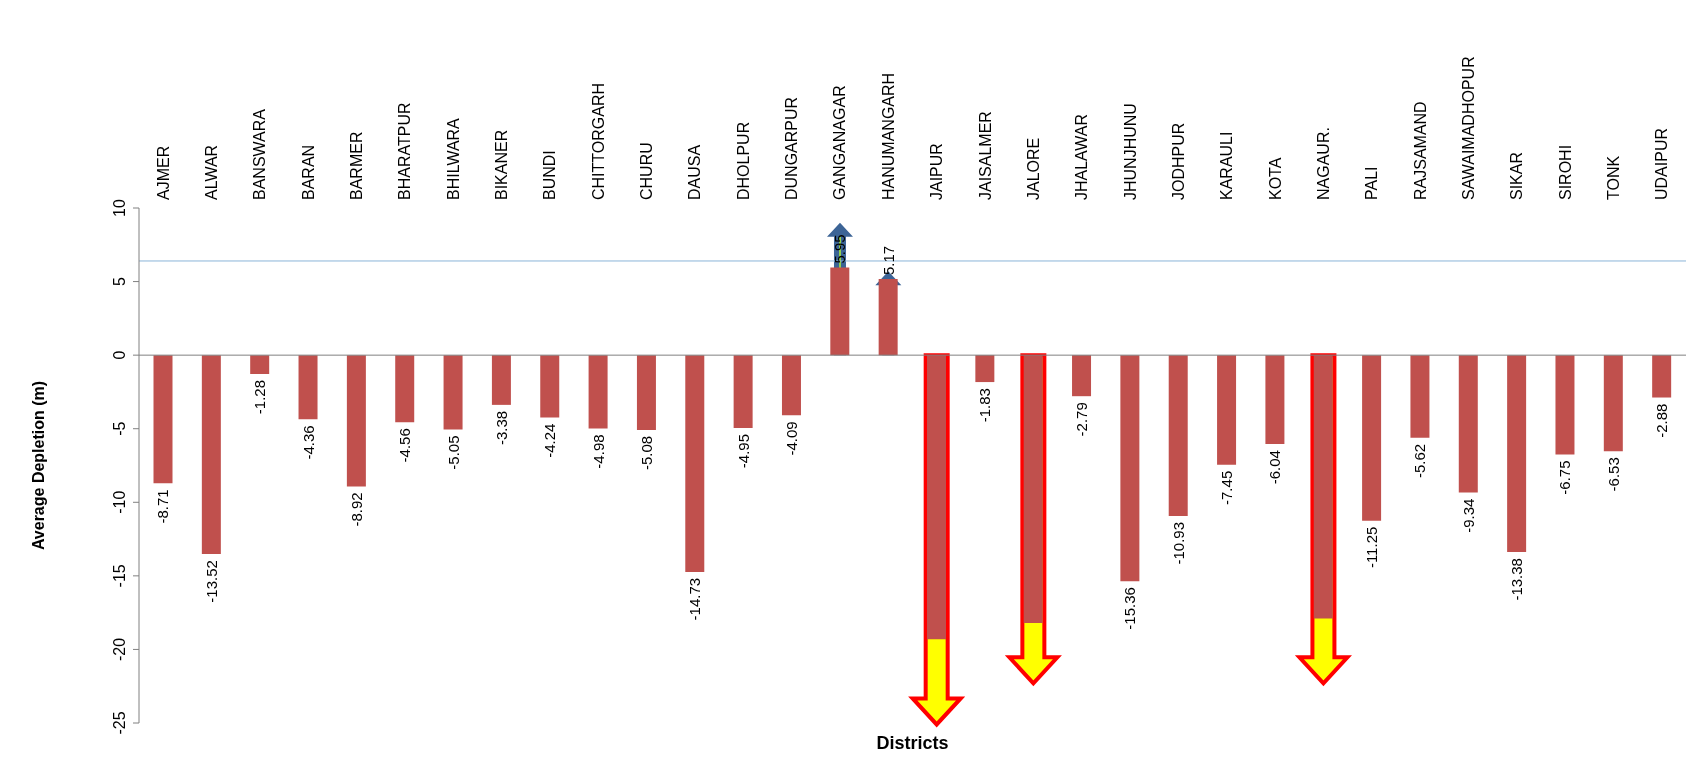 The height and width of the screenshot is (780, 1699). What do you see at coordinates (1130, 151) in the screenshot?
I see `x-tick-label: JHUNJHUNU` at bounding box center [1130, 151].